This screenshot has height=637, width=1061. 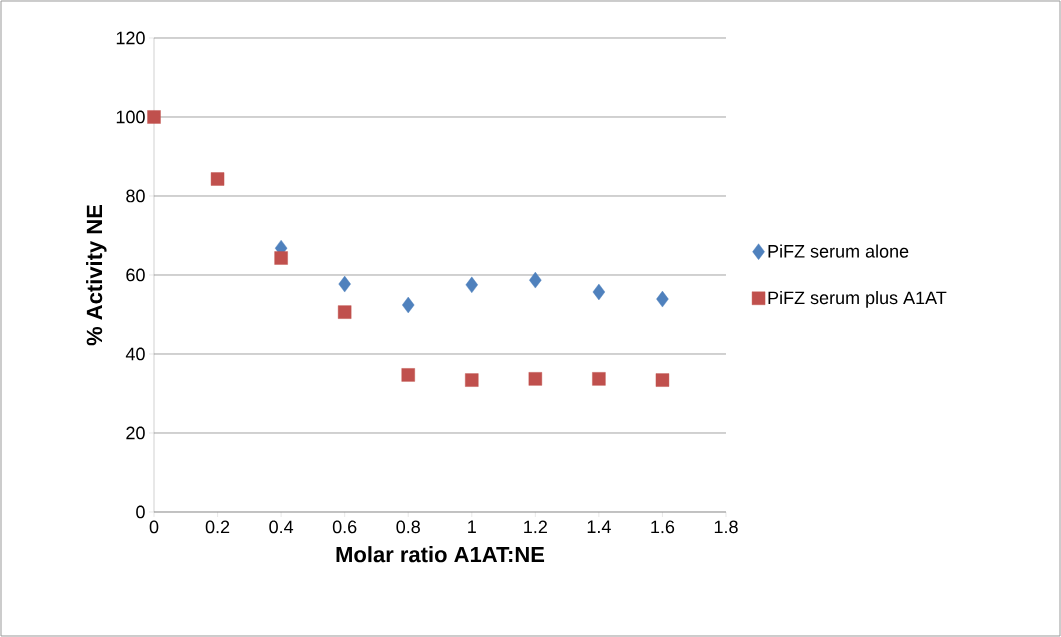 What do you see at coordinates (440, 554) in the screenshot?
I see `x-axis-title: Molar ratio A1AT:NE` at bounding box center [440, 554].